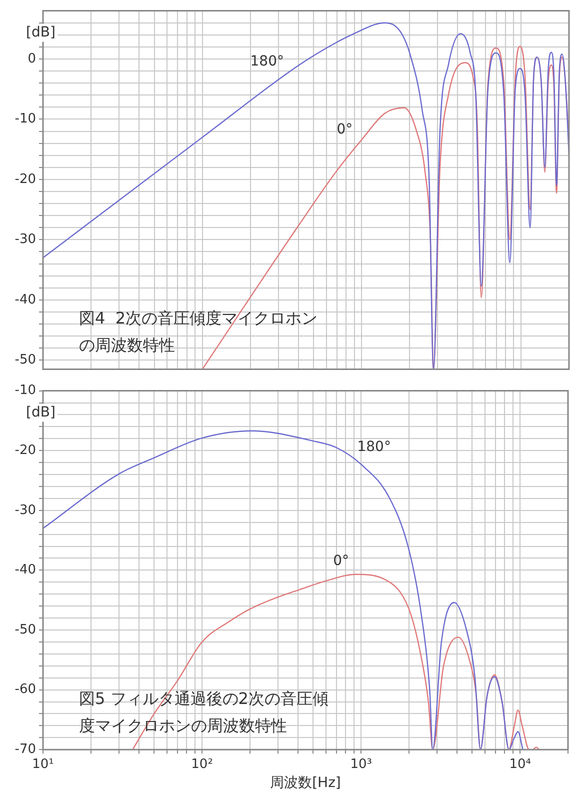 The height and width of the screenshot is (792, 571). What do you see at coordinates (32, 58) in the screenshot?
I see `y-tick-label: 0` at bounding box center [32, 58].